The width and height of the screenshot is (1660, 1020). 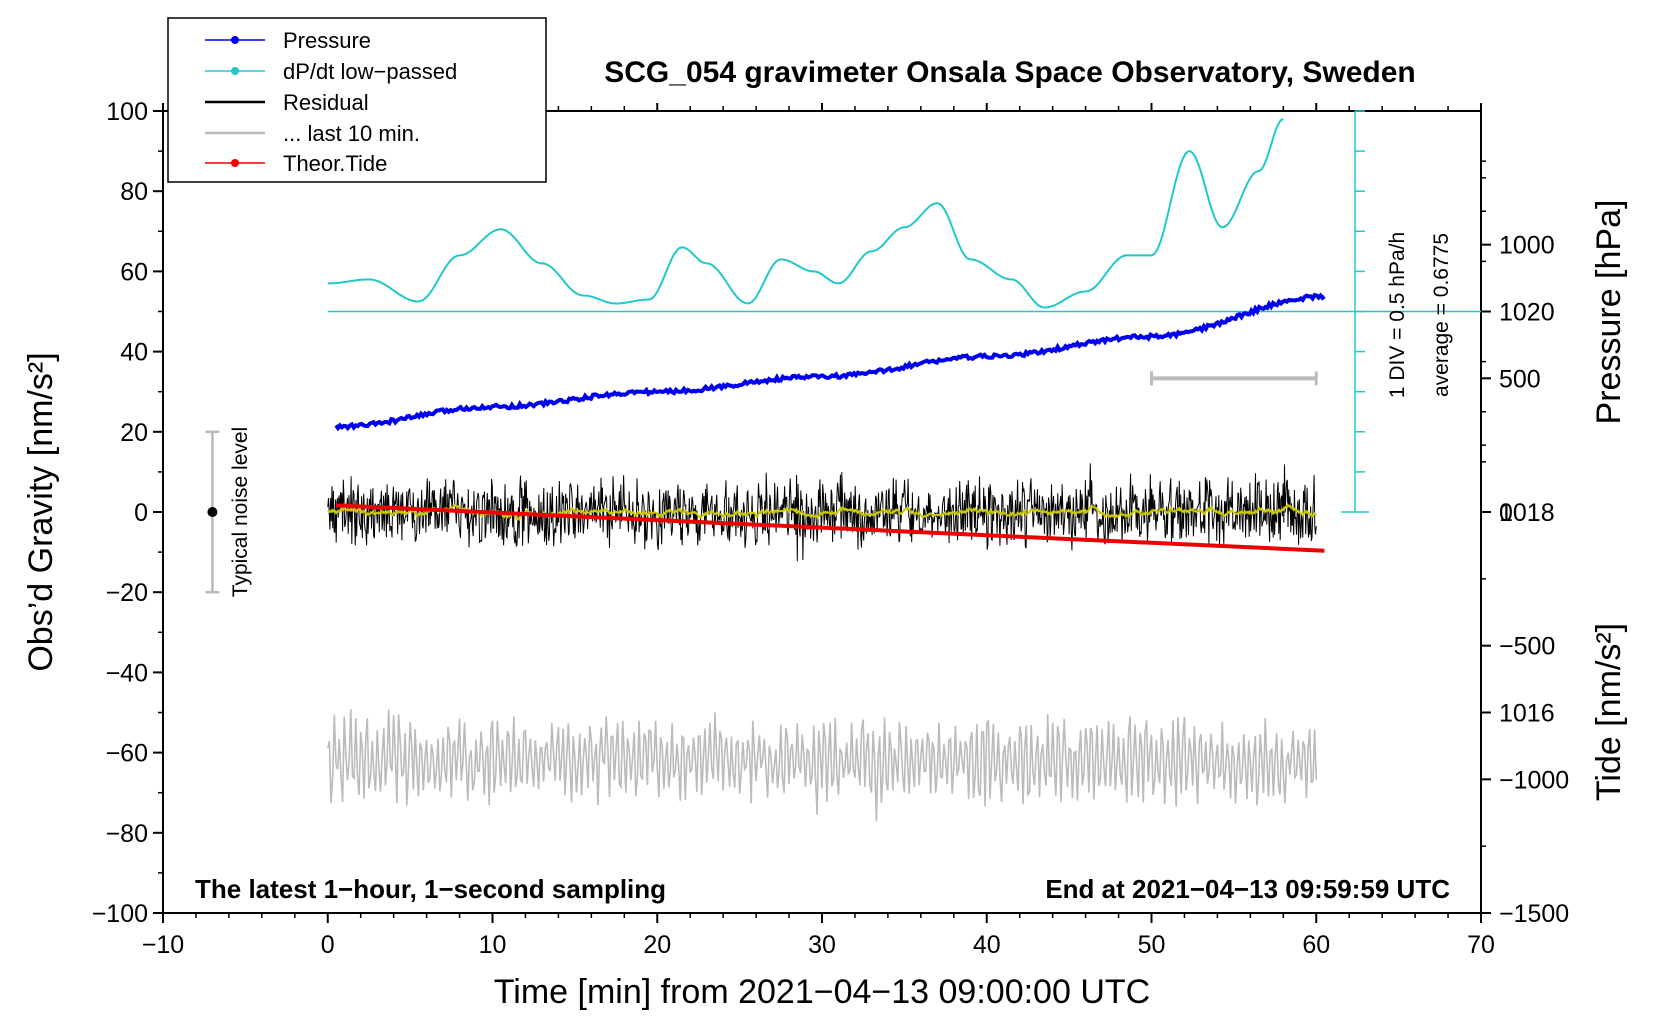 What do you see at coordinates (1527, 714) in the screenshot?
I see `pressure-tick-label-0: 1016` at bounding box center [1527, 714].